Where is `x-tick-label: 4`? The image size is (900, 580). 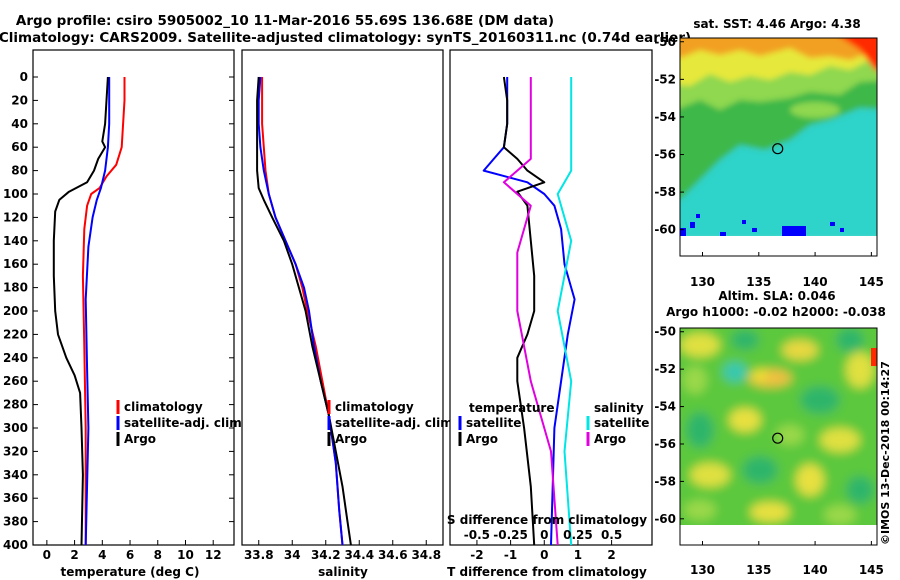 x-tick-label: 4 is located at coordinates (102, 555).